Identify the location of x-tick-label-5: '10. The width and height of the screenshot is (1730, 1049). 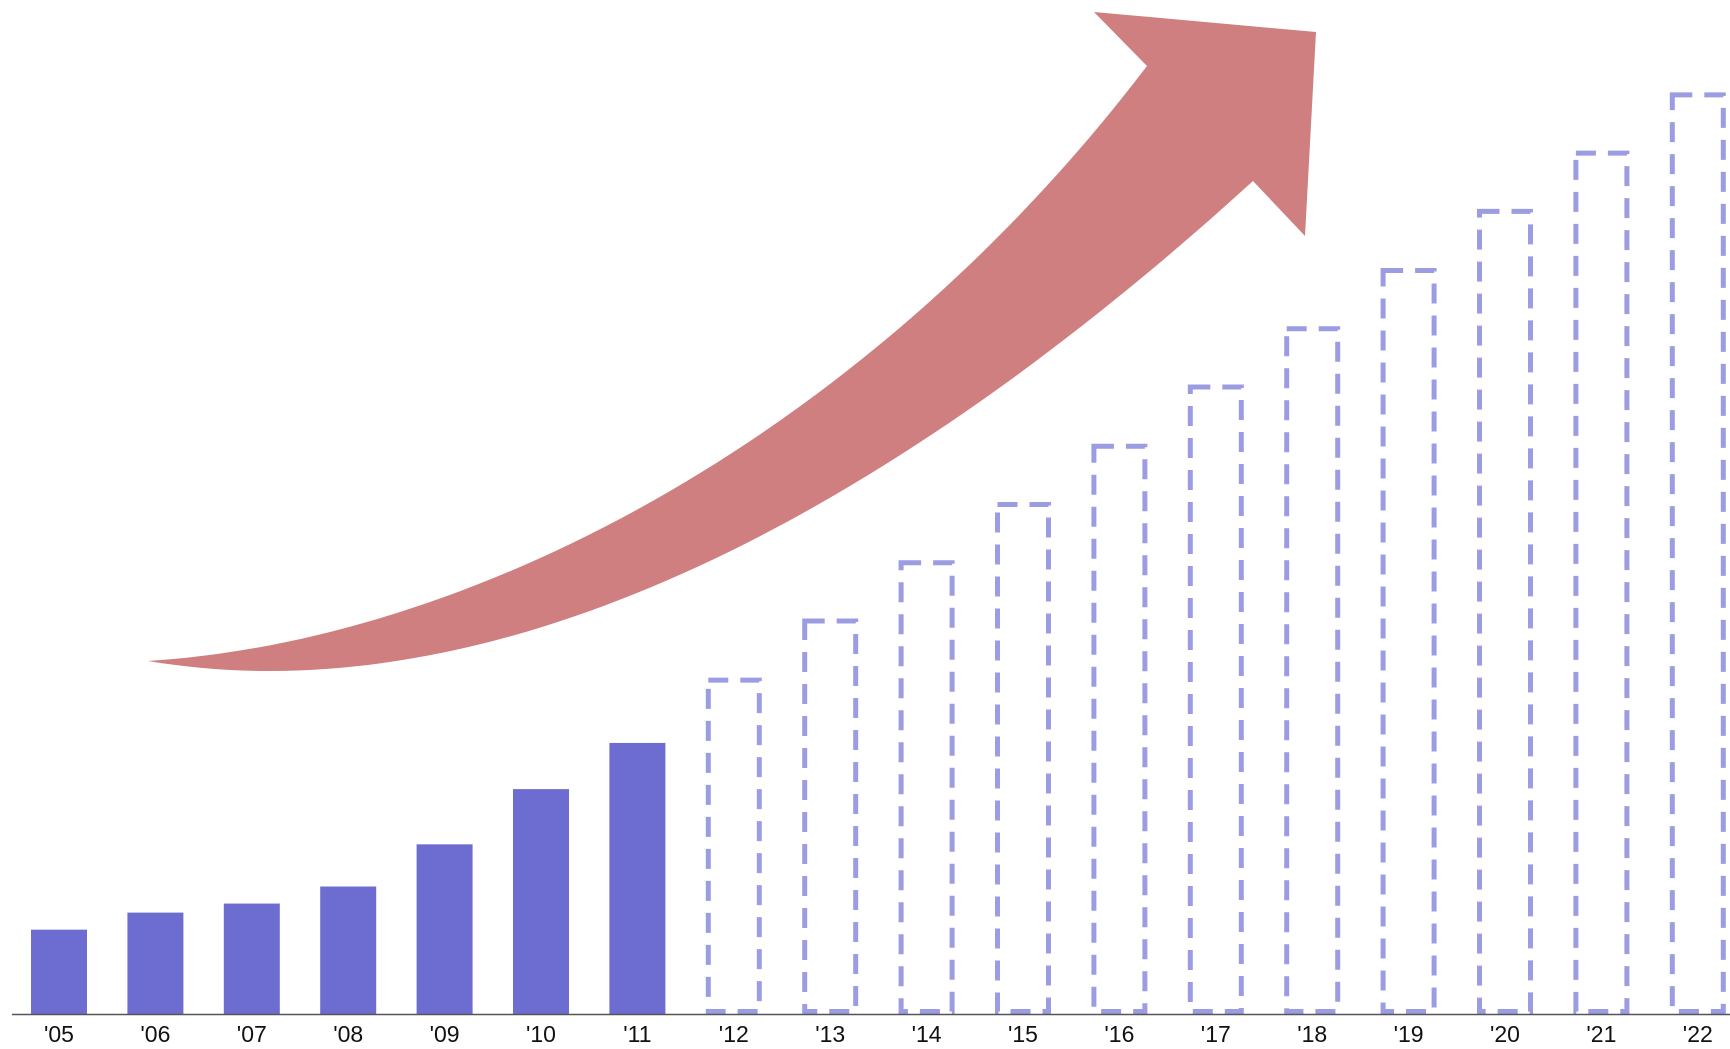
(541, 1034).